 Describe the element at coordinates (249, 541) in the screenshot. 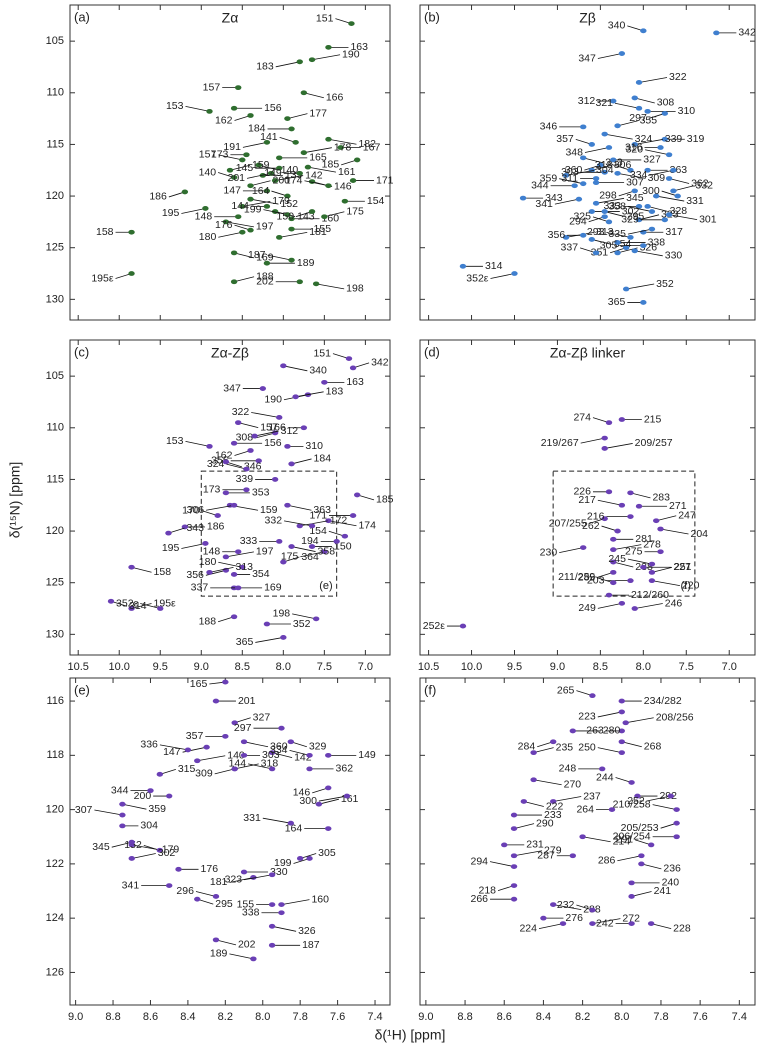

I see `peak-label: 333` at that location.